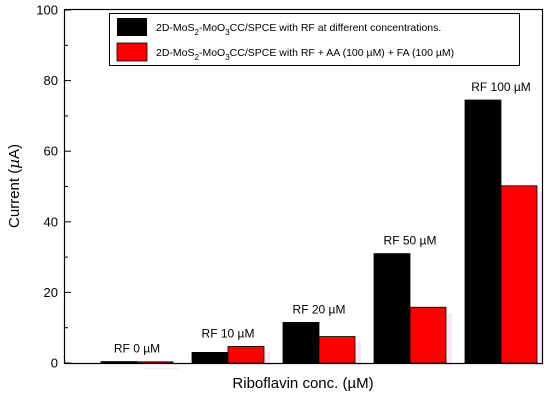 This screenshot has width=550, height=401. Describe the element at coordinates (51, 292) in the screenshot. I see `y-tick-label: 20` at that location.